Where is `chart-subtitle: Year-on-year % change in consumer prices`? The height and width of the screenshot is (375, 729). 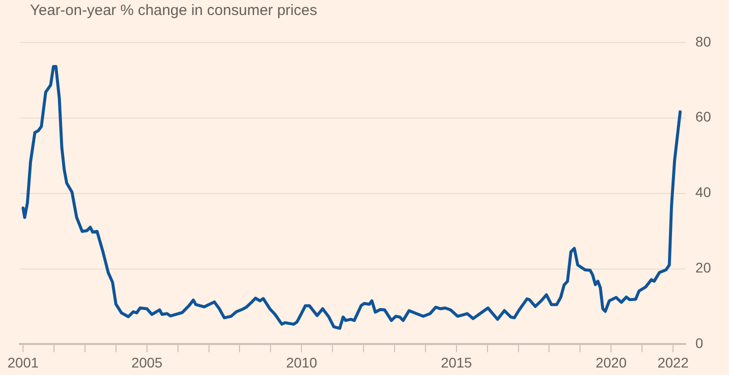
chart-subtitle: Year-on-year % change in consumer prices is located at coordinates (173, 11).